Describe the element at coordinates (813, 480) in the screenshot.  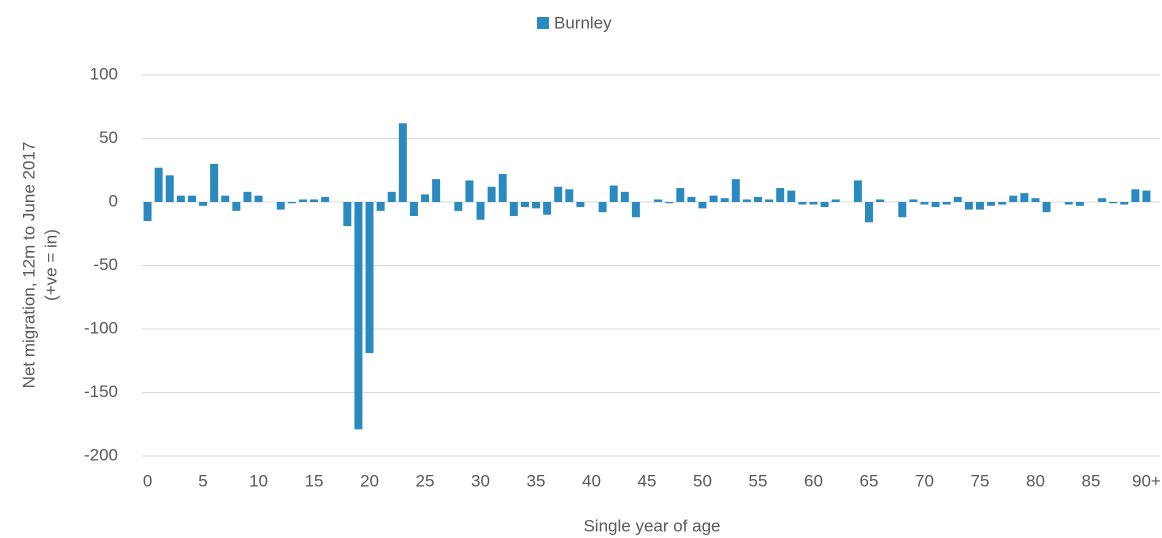
I see `x-tick-label: 60` at that location.